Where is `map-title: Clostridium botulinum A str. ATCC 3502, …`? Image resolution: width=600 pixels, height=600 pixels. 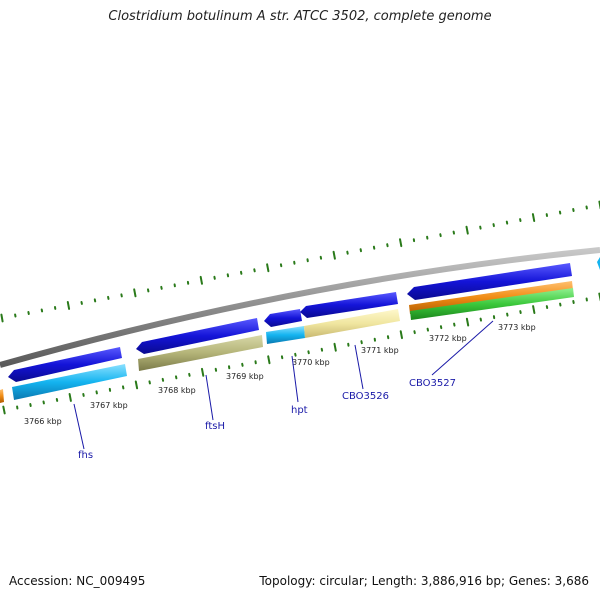
map-title: Clostridium botulinum A str. ATCC 3502, … is located at coordinates (300, 16).